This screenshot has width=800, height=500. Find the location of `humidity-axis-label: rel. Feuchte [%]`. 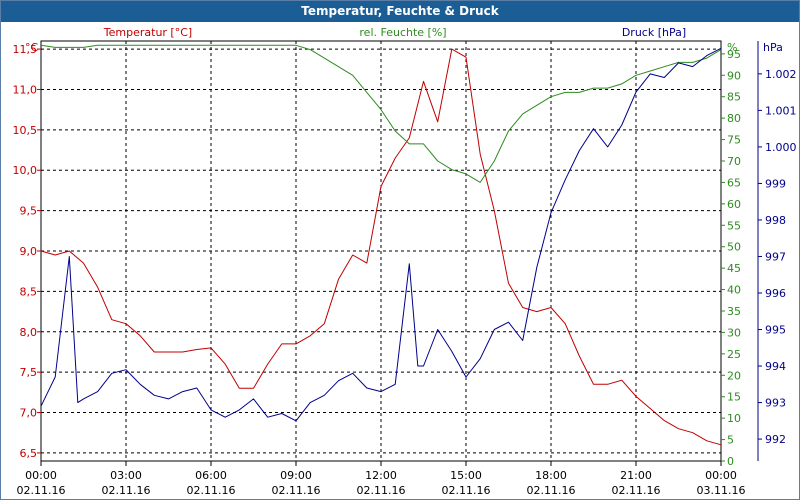

humidity-axis-label: rel. Feuchte [%] is located at coordinates (402, 32).